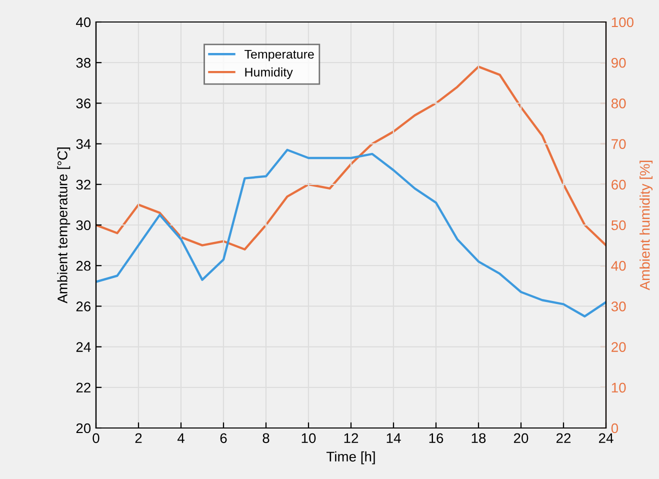 This screenshot has height=479, width=659. What do you see at coordinates (63, 226) in the screenshot?
I see `y-axis-title: Ambient temperature [°C]` at bounding box center [63, 226].